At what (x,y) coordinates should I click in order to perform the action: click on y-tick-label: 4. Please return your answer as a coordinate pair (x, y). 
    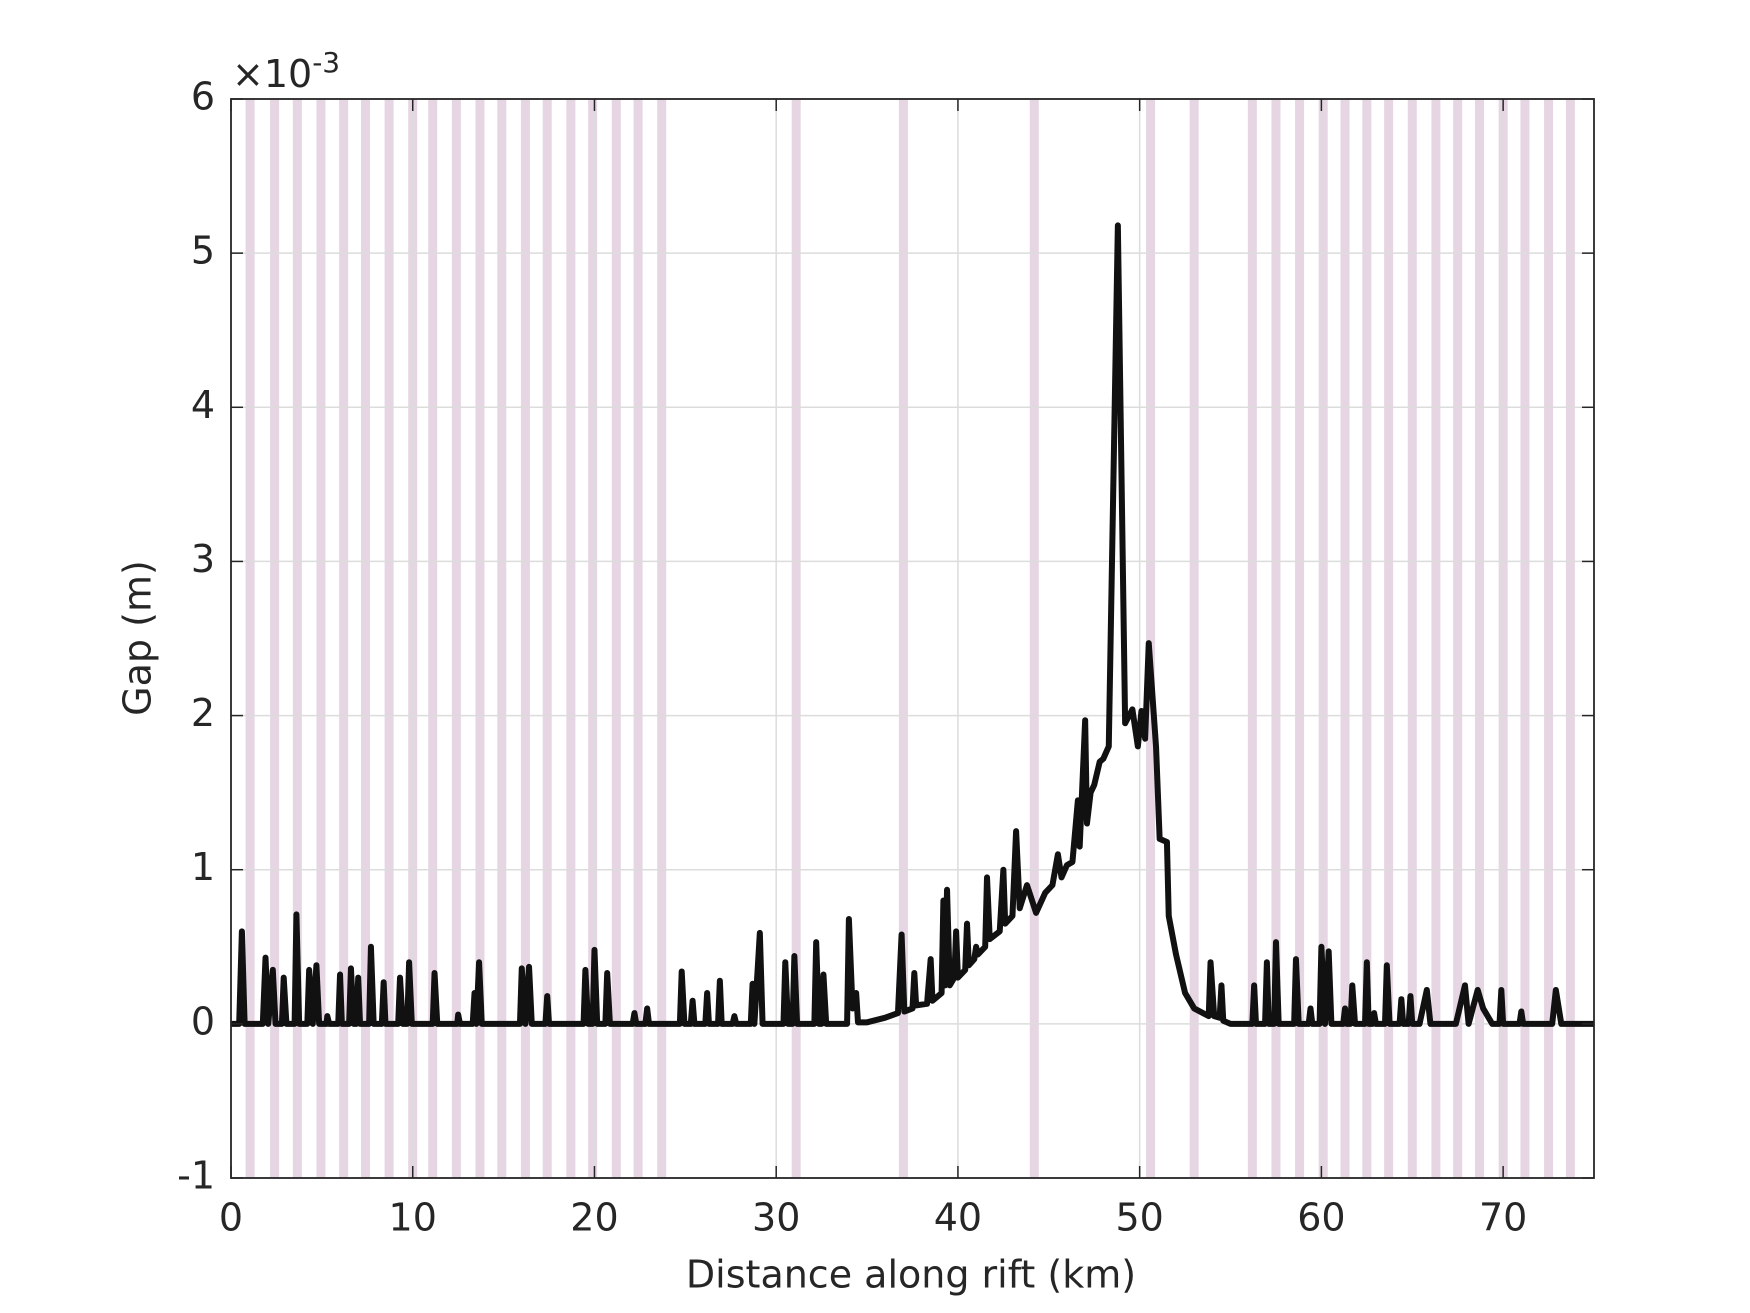
    Looking at the image, I should click on (203, 405).